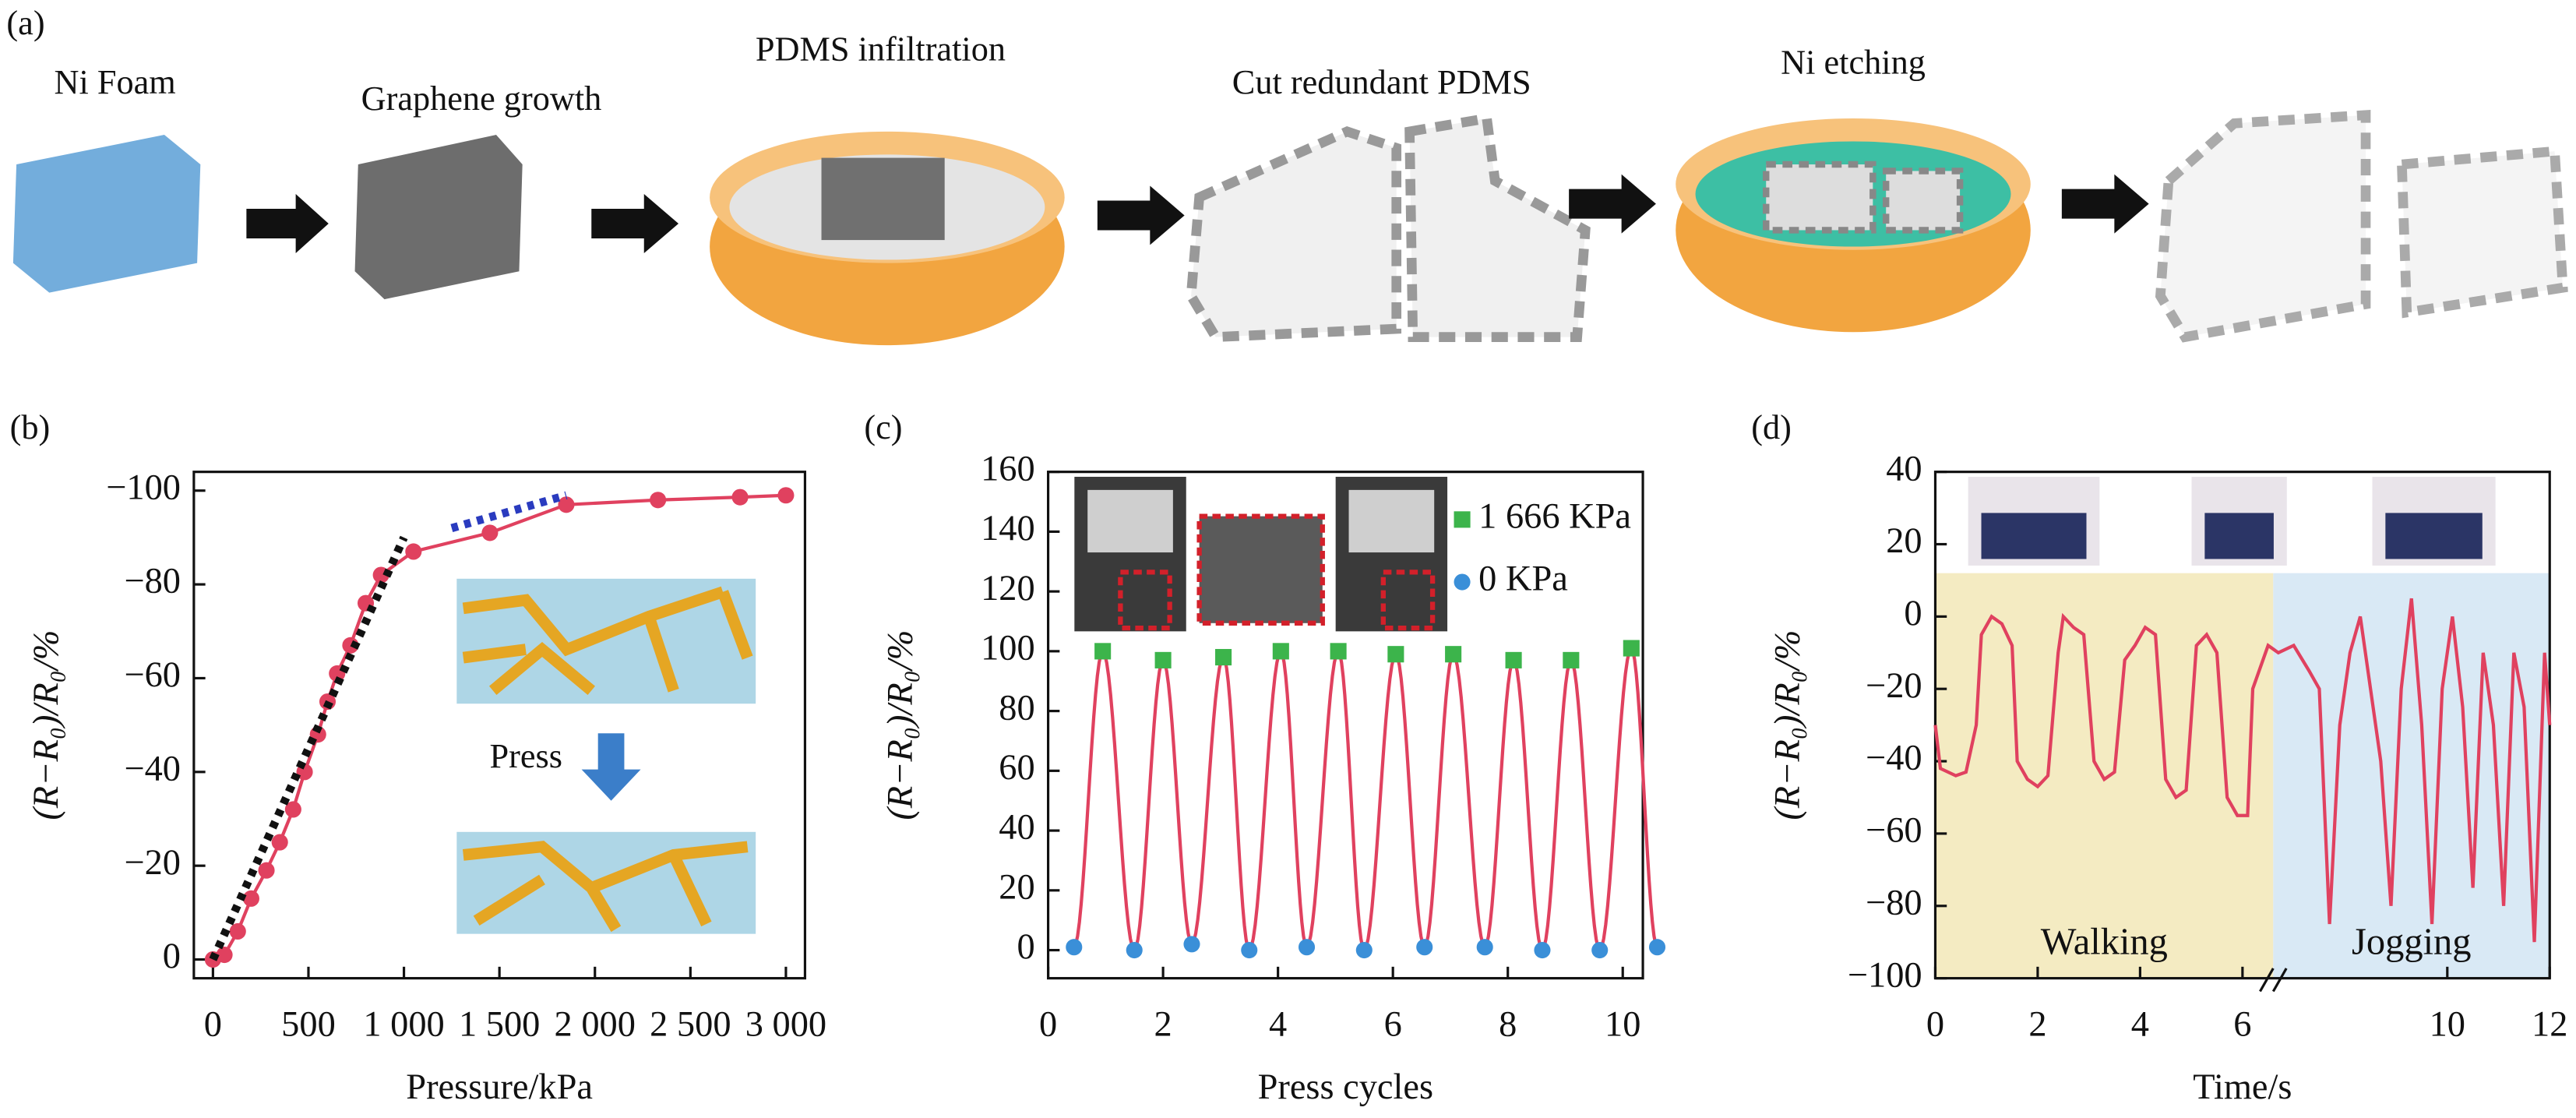 The width and height of the screenshot is (2576, 1118). Describe the element at coordinates (2549, 1025) in the screenshot. I see `x-tick-label: 12` at that location.